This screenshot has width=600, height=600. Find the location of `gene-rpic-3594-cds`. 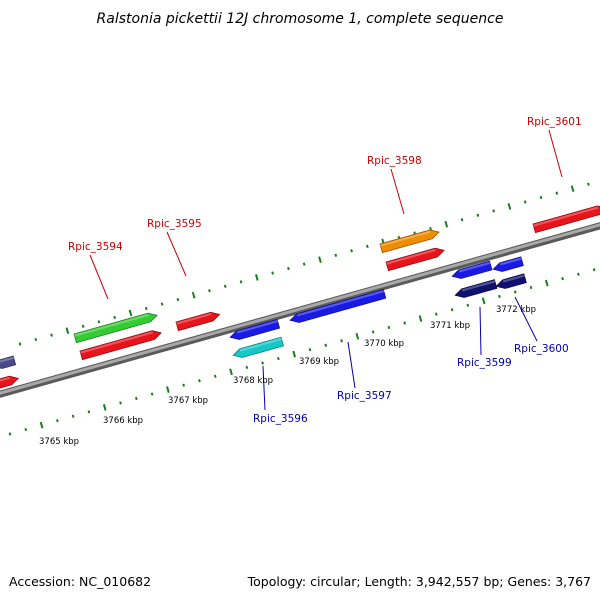

gene-rpic-3594-cds is located at coordinates (115, 327).